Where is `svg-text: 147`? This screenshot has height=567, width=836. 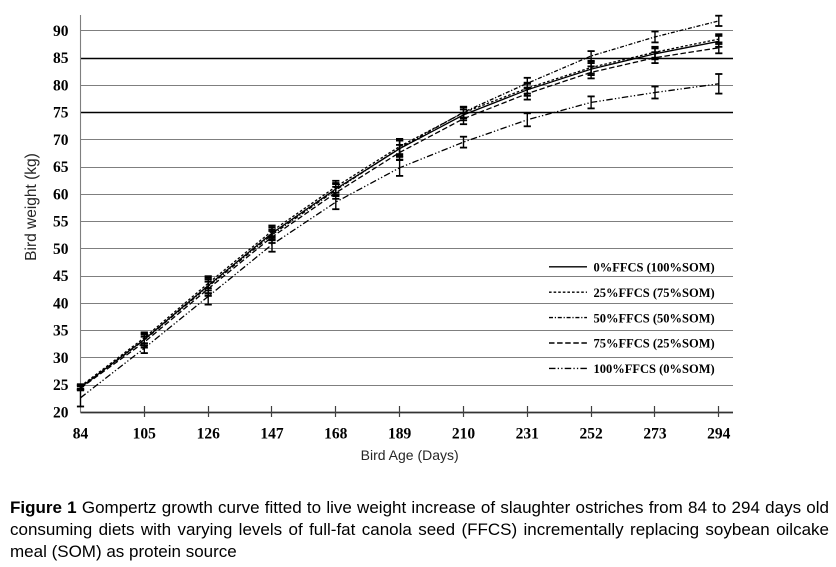
svg-text: 147 is located at coordinates (272, 434).